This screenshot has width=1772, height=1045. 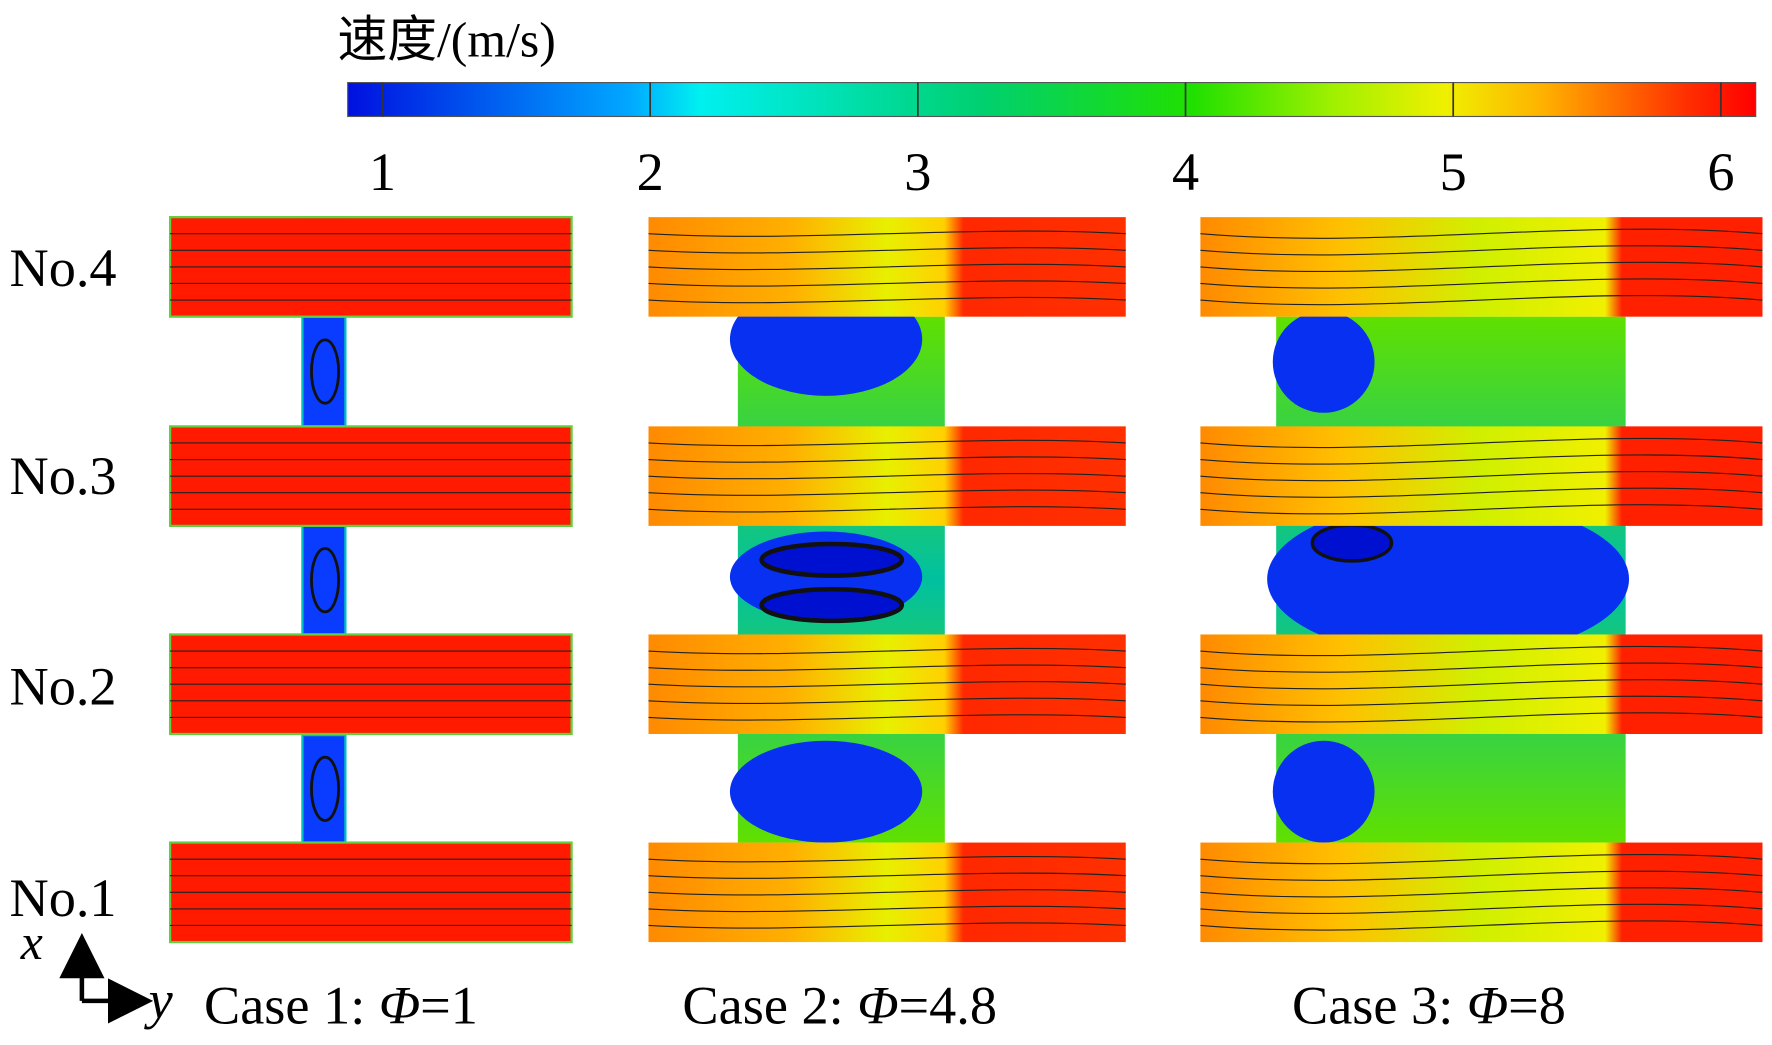 I want to click on colorbar-tick-label: 3, so click(x=917, y=172).